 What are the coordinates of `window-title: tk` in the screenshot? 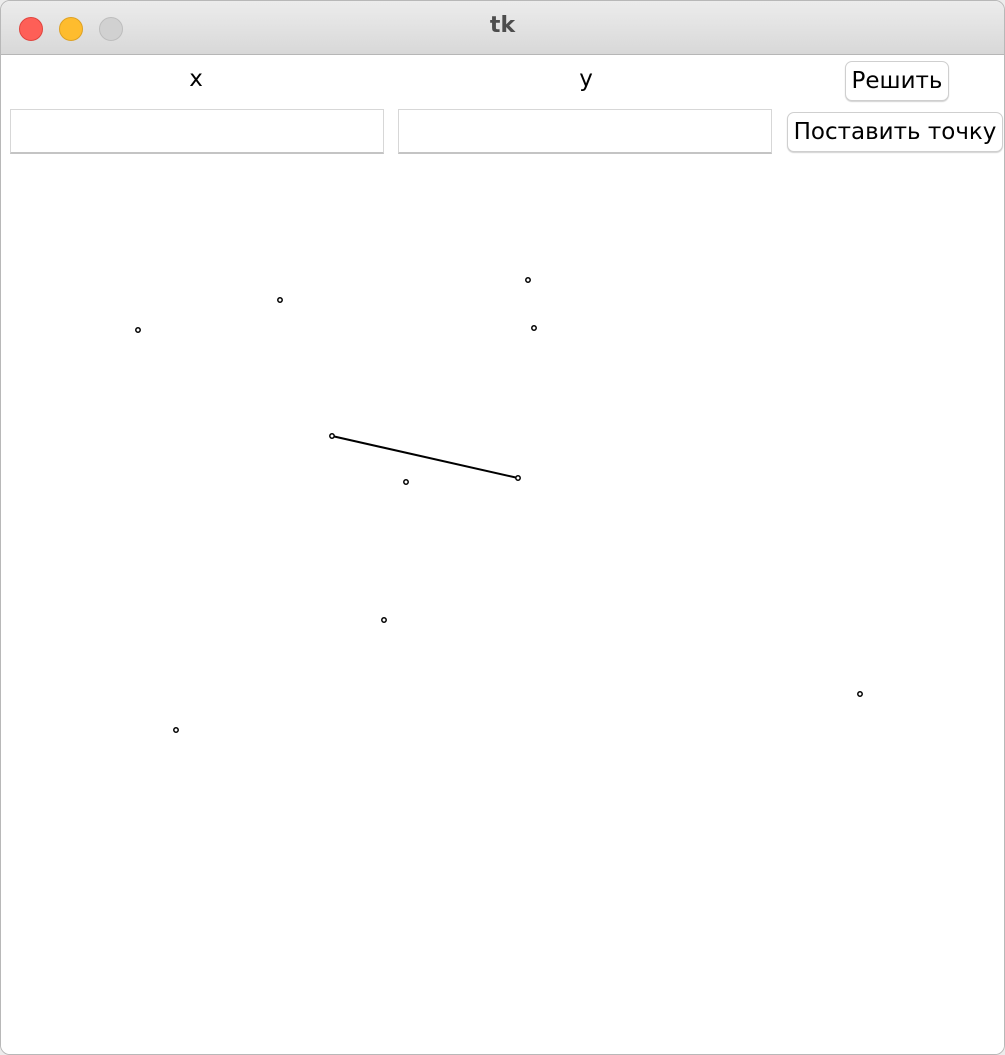 It's located at (502, 25).